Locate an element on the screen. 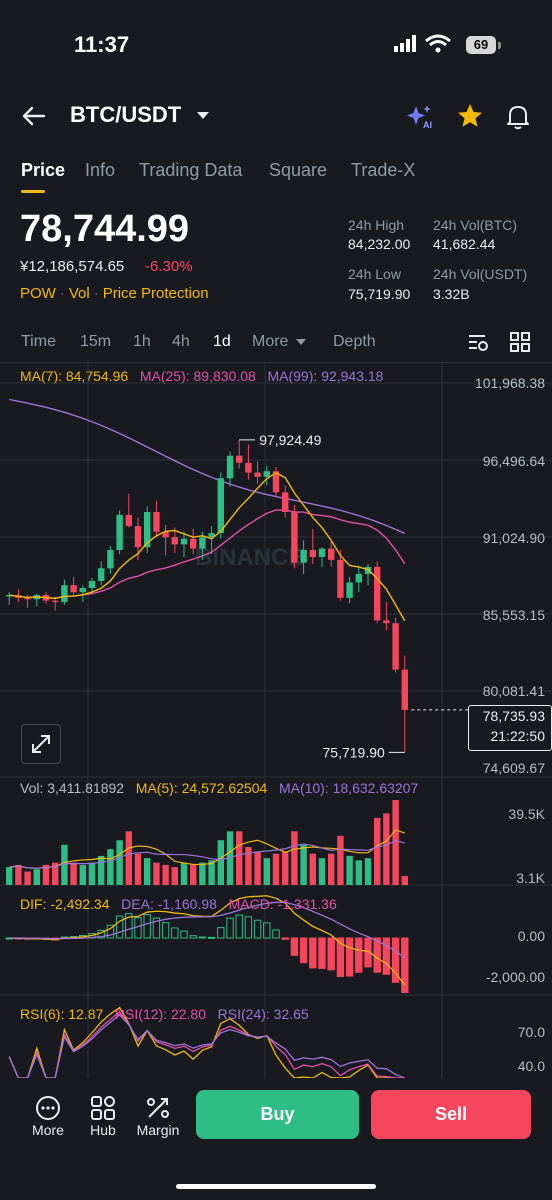  margin-label: Margin is located at coordinates (158, 1130).